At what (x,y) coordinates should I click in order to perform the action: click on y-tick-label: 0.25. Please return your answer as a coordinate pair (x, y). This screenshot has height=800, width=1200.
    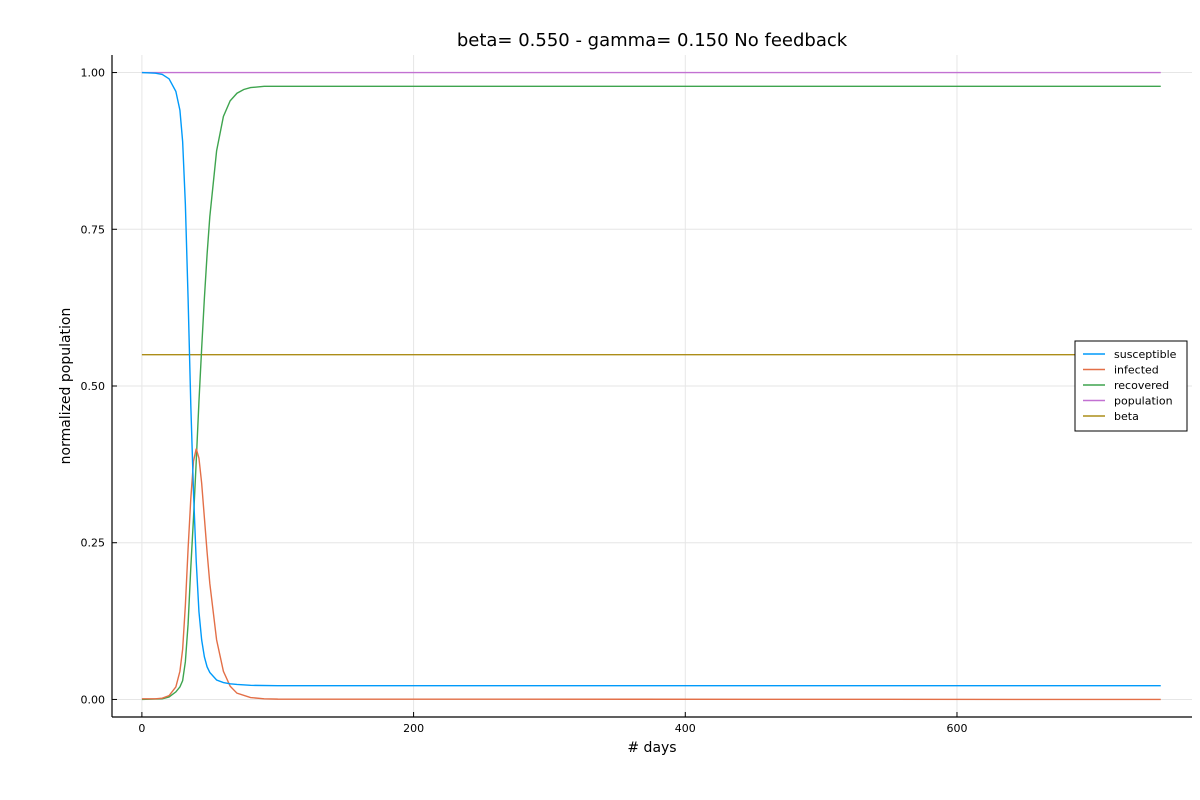
    Looking at the image, I should click on (93, 543).